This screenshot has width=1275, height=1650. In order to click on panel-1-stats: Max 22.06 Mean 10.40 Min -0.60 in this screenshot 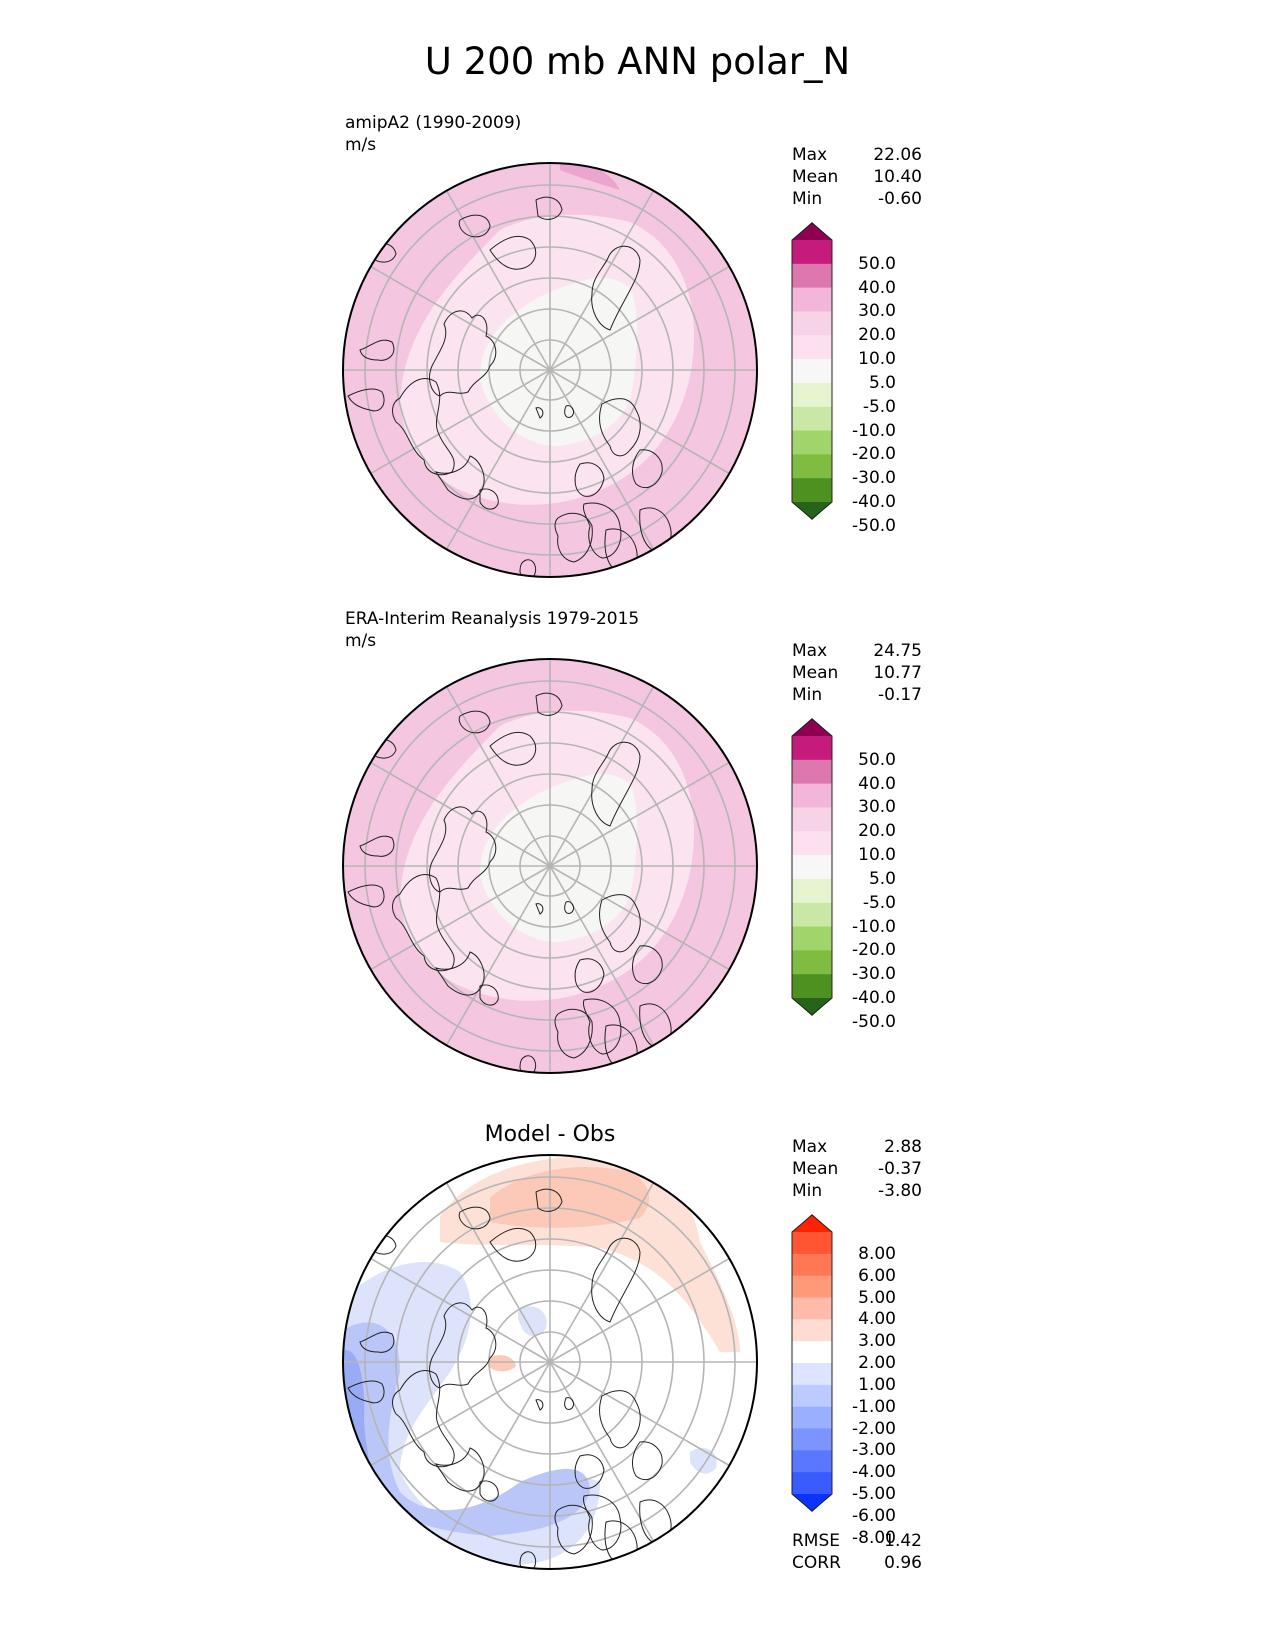, I will do `click(857, 177)`.